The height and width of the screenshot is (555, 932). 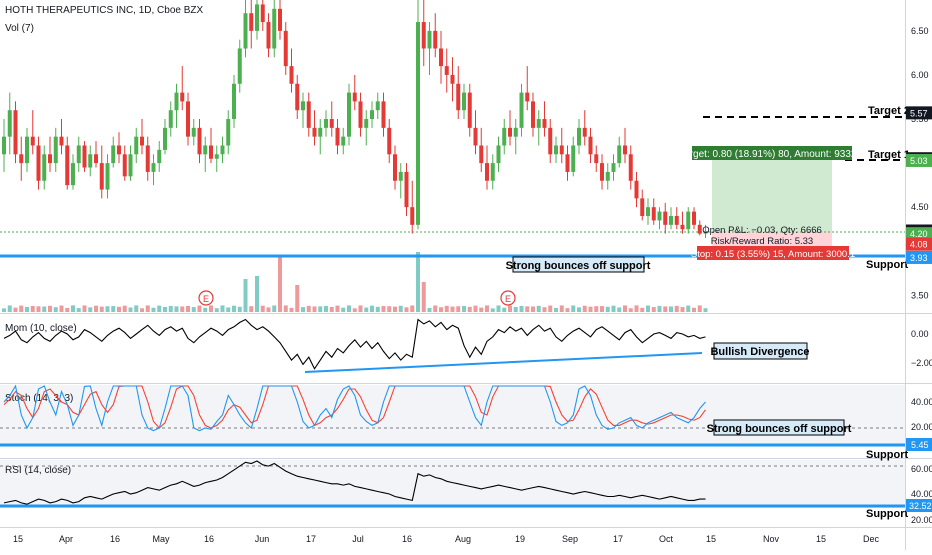 I want to click on target-box: Target: 0.80 (18.91%) 80, Amount: 9332.8, so click(x=772, y=153).